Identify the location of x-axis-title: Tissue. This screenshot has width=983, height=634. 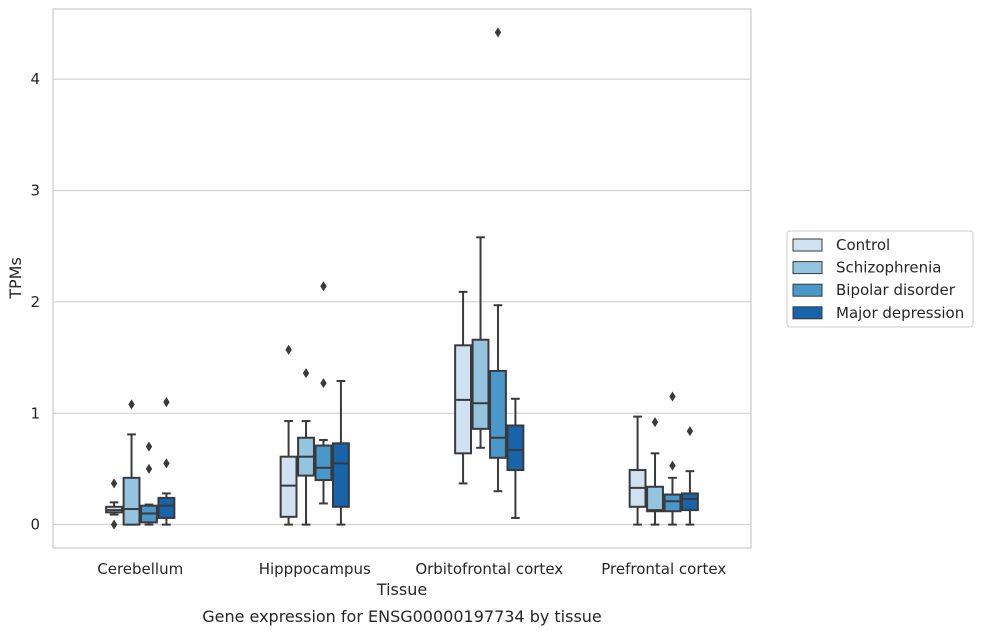
(401, 589).